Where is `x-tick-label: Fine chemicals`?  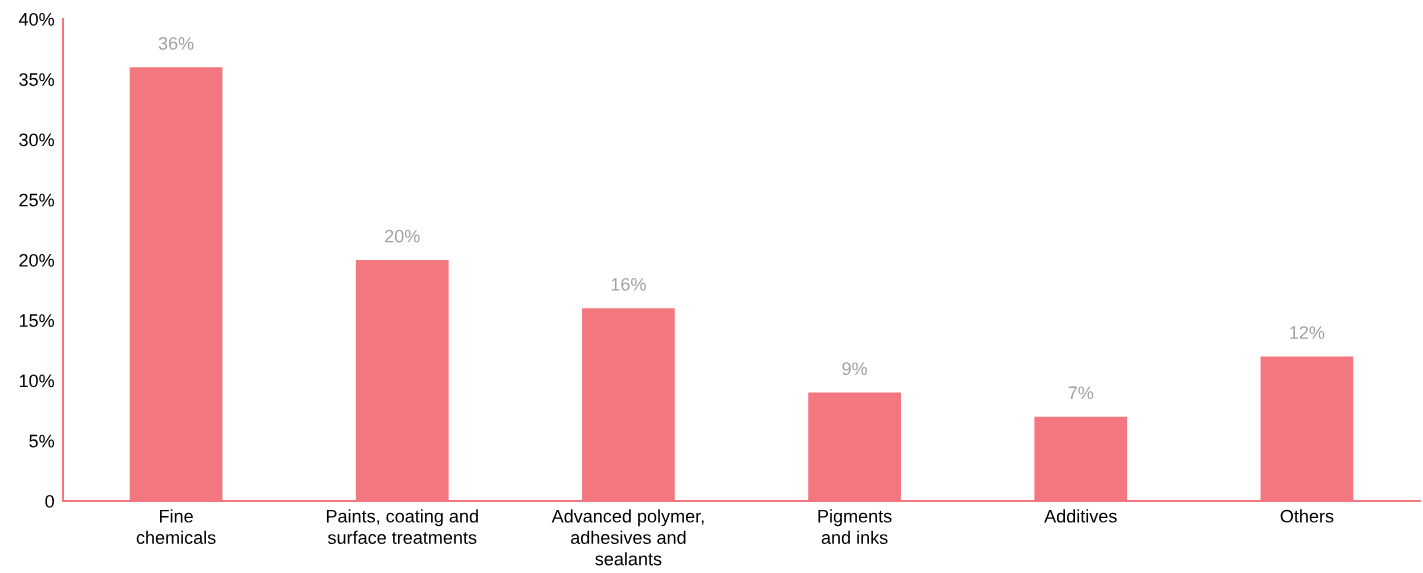 x-tick-label: Fine chemicals is located at coordinates (176, 527).